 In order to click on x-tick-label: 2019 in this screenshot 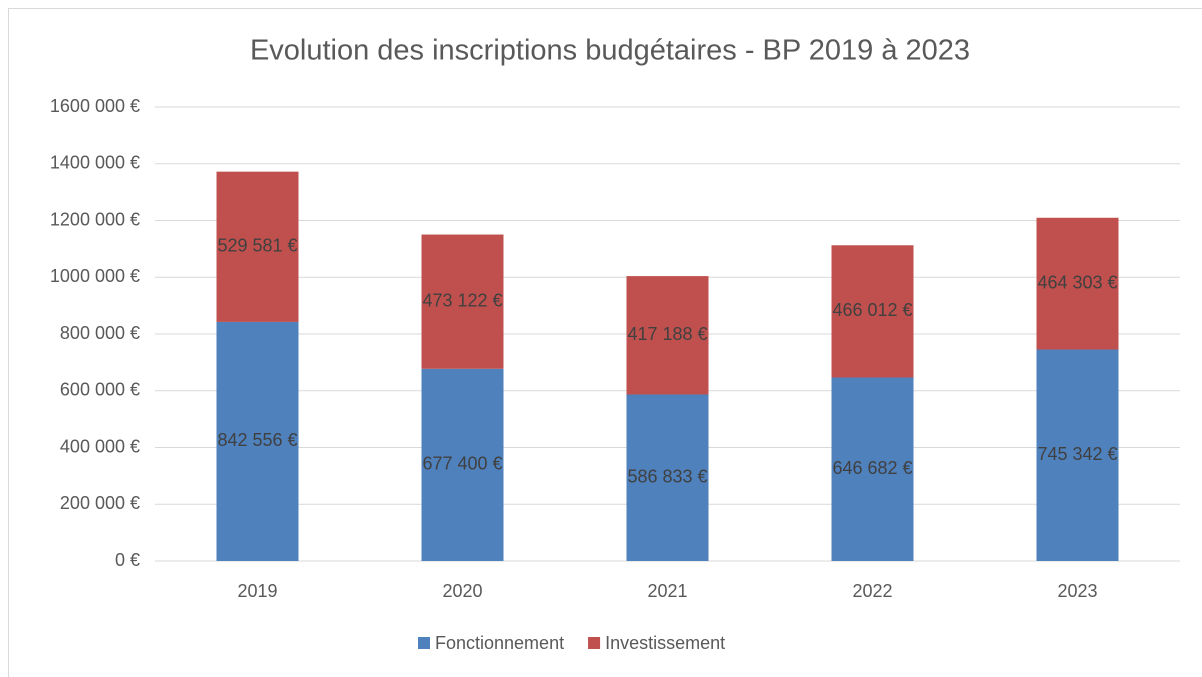, I will do `click(257, 591)`.